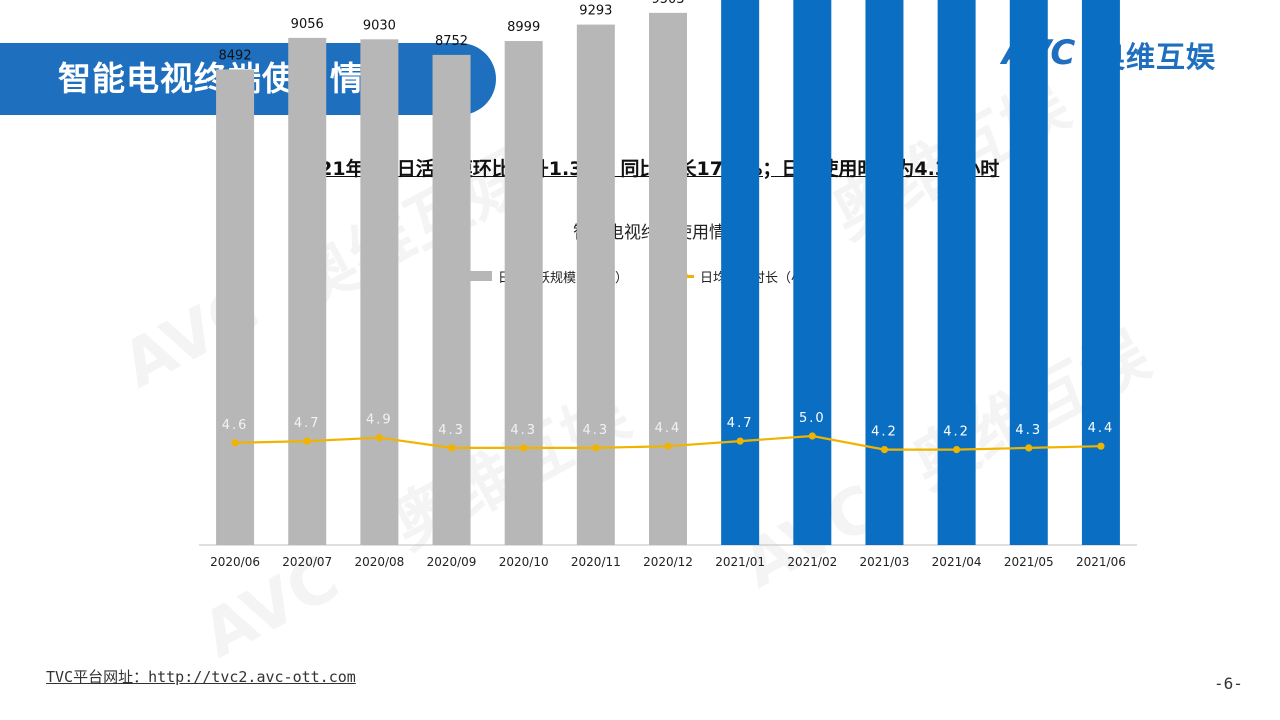  I want to click on x-tick-label: 2020/09, so click(452, 562).